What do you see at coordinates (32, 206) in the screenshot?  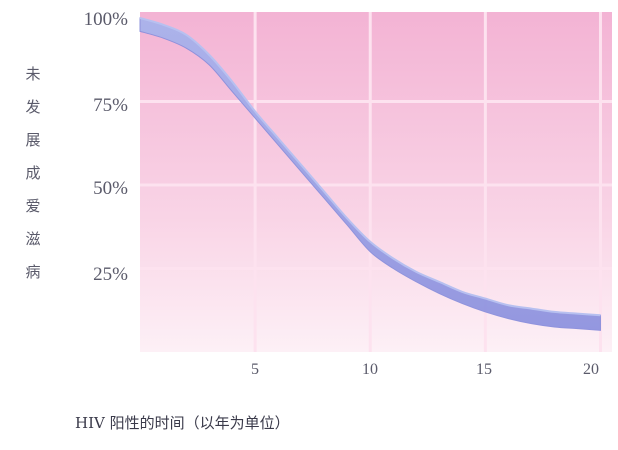 I see `y-axis-label-char: 爱` at bounding box center [32, 206].